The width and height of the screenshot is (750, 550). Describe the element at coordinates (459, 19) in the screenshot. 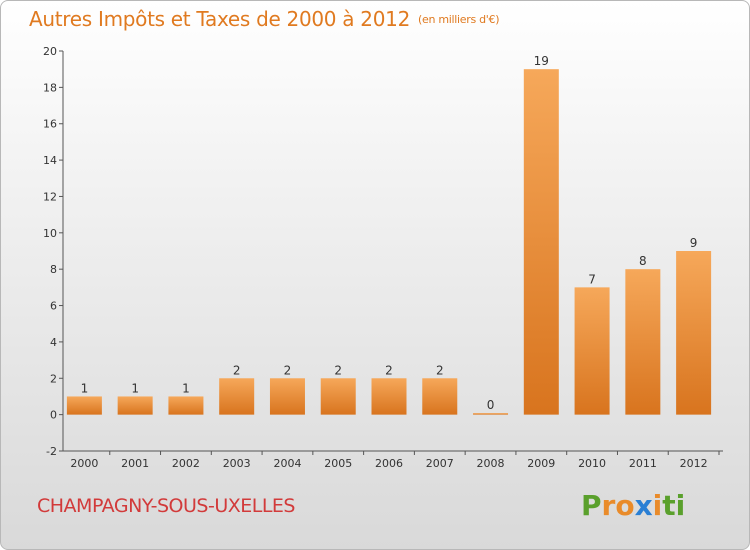

I see `chart-subtitle: (en milliers d'€)` at that location.